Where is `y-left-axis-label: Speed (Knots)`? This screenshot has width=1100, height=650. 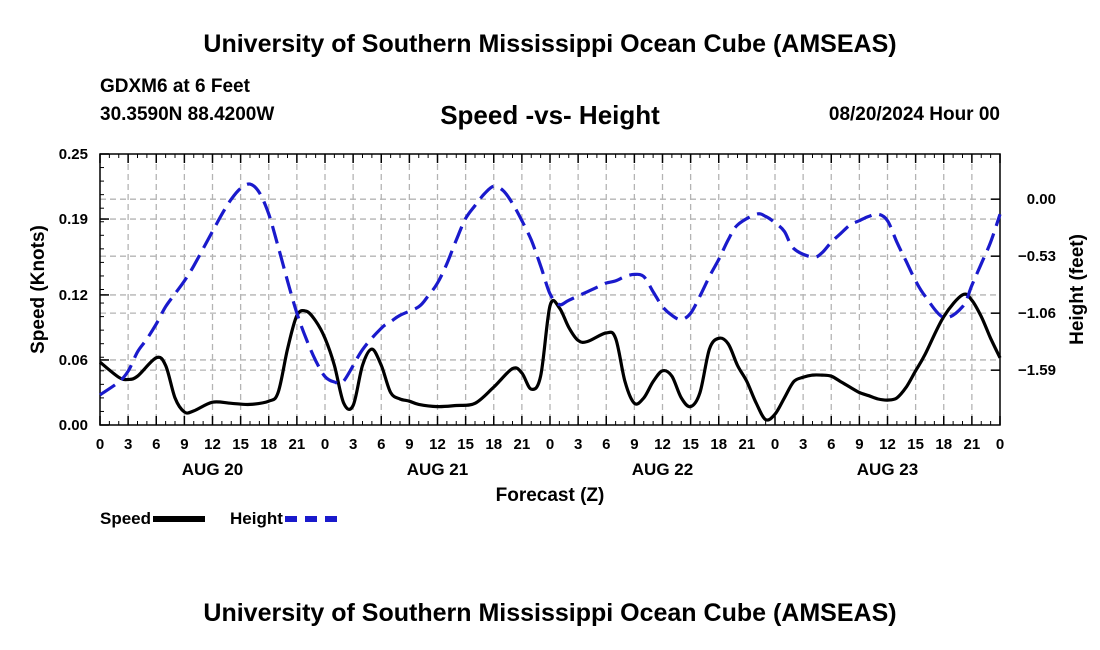 y-left-axis-label: Speed (Knots) is located at coordinates (38, 289).